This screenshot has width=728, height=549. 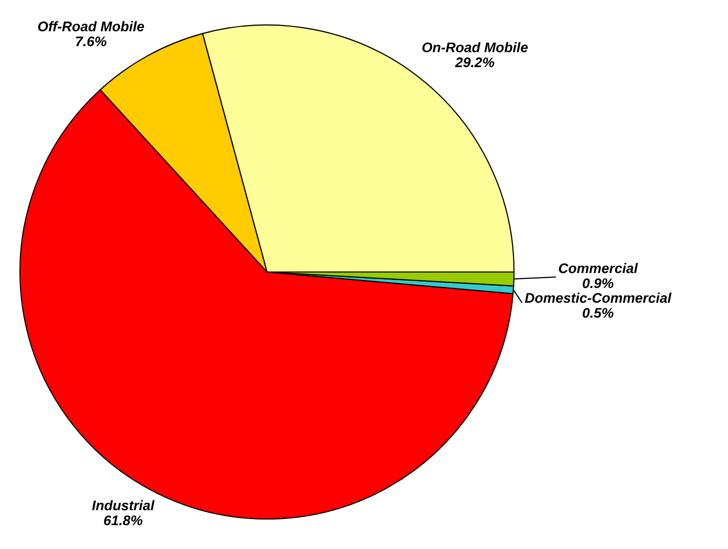 What do you see at coordinates (123, 505) in the screenshot?
I see `slice-label: Industrial` at bounding box center [123, 505].